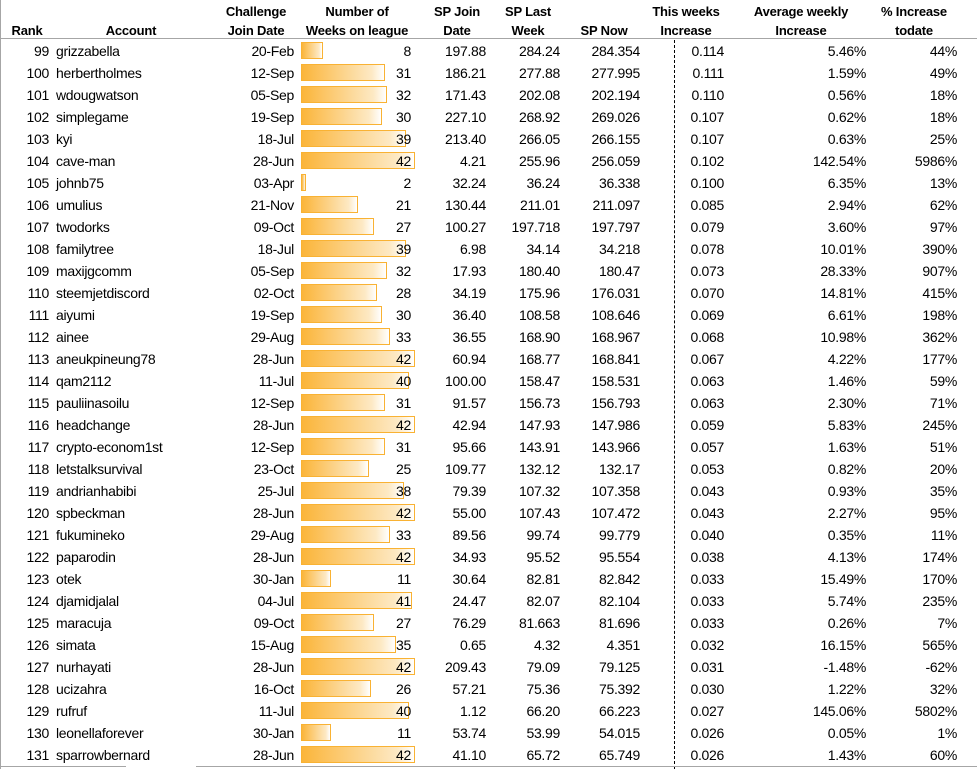 The image size is (977, 769). What do you see at coordinates (939, 601) in the screenshot?
I see `cell-pct-increase: 235%` at bounding box center [939, 601].